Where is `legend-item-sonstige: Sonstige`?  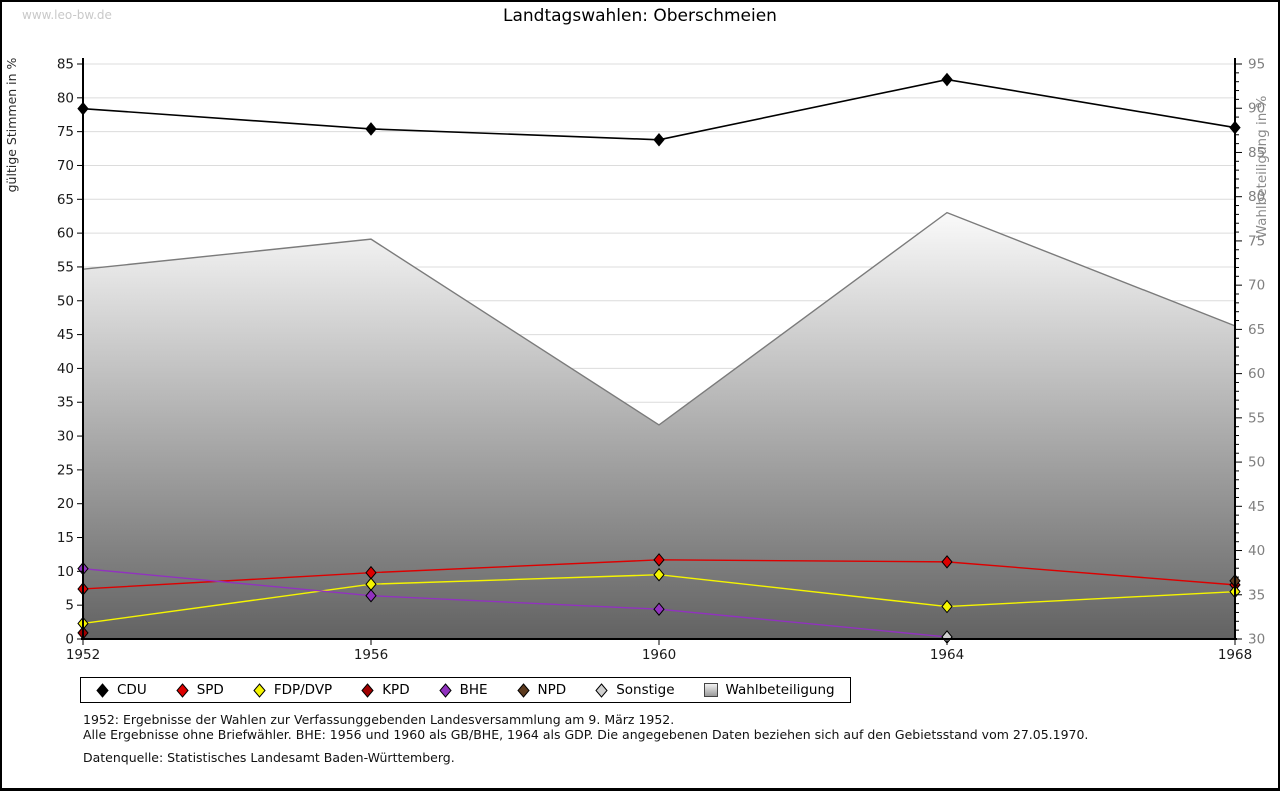
legend-item-sonstige: Sonstige is located at coordinates (635, 690).